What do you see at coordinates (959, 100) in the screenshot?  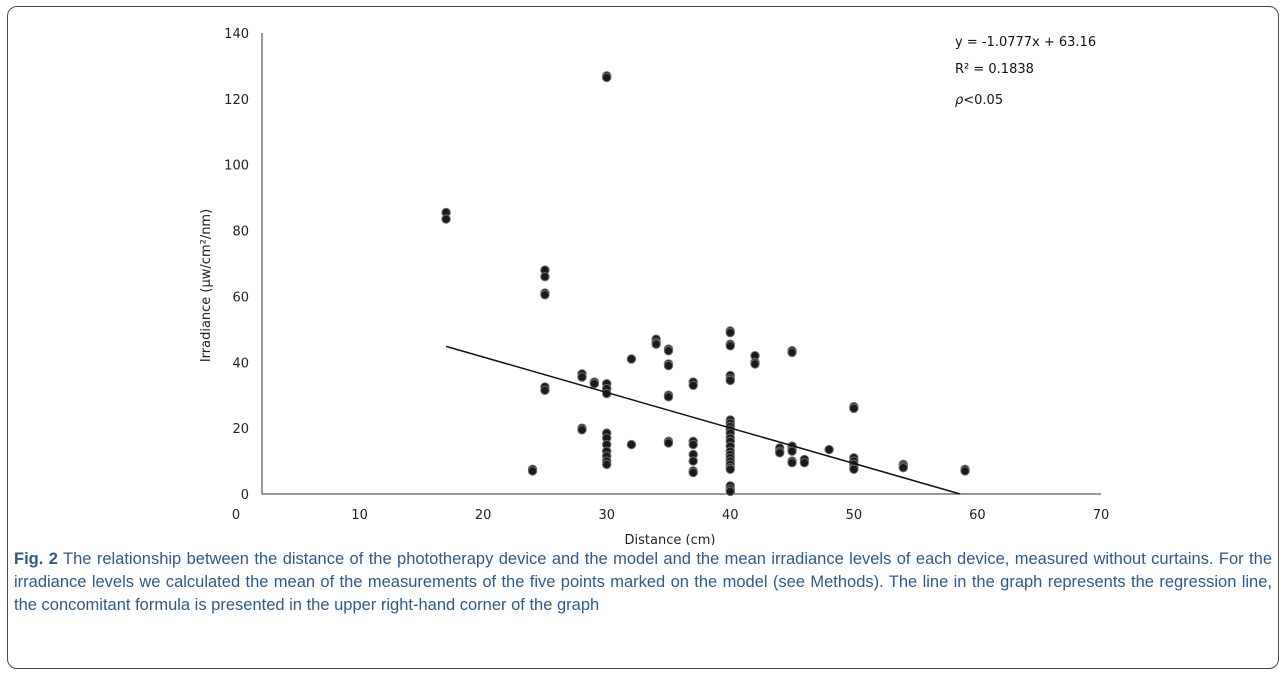 I see `p-symbol: ρ` at bounding box center [959, 100].